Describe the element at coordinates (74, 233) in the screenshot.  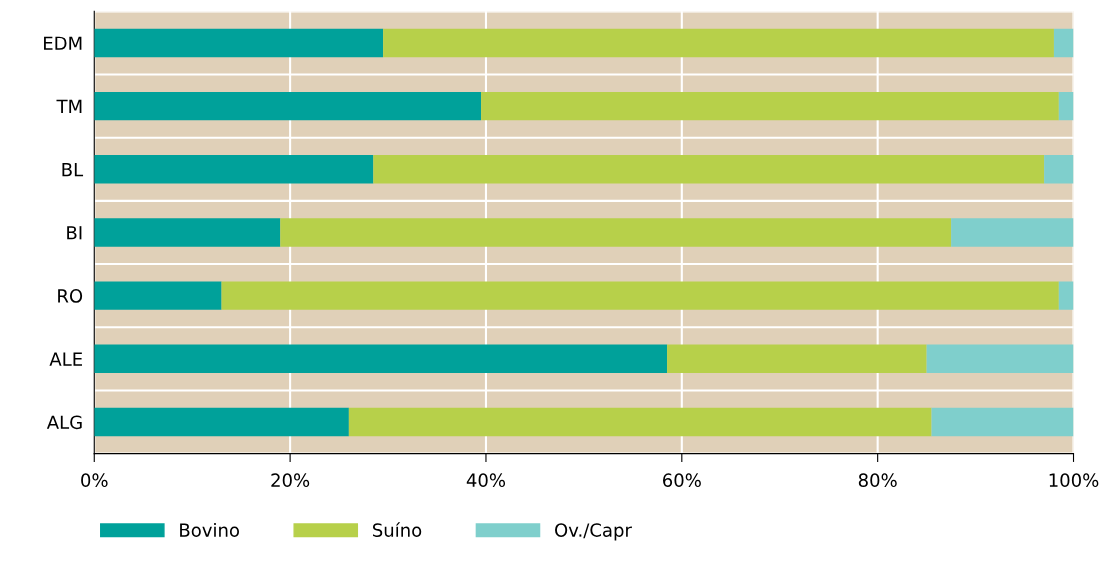
I see `y-tick-label: BI` at that location.